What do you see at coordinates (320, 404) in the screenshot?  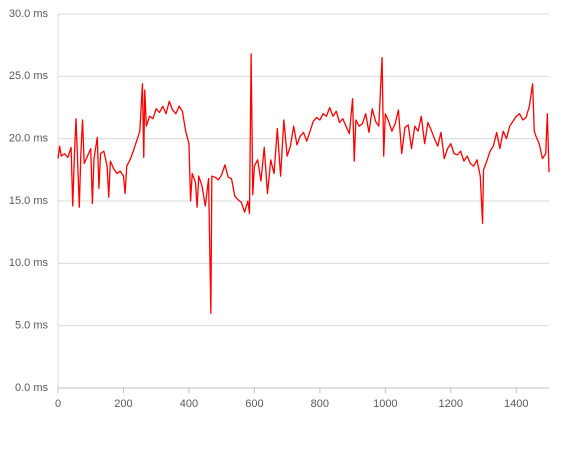 I see `x-tick-label: 800` at bounding box center [320, 404].